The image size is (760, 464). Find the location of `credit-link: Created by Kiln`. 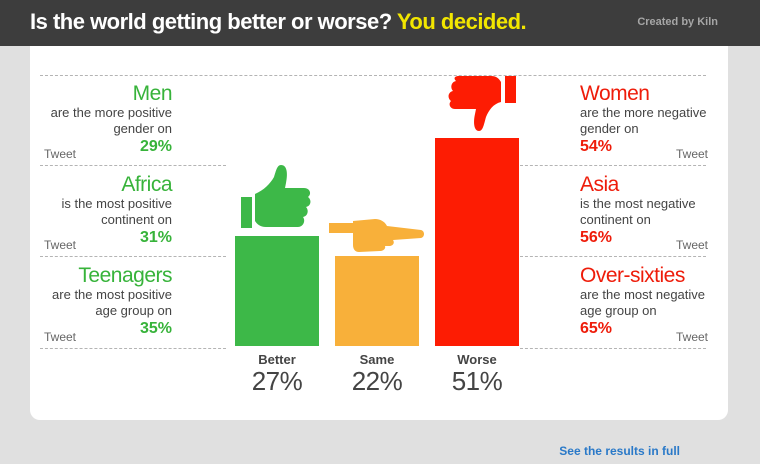

credit-link: Created by Kiln is located at coordinates (677, 22).